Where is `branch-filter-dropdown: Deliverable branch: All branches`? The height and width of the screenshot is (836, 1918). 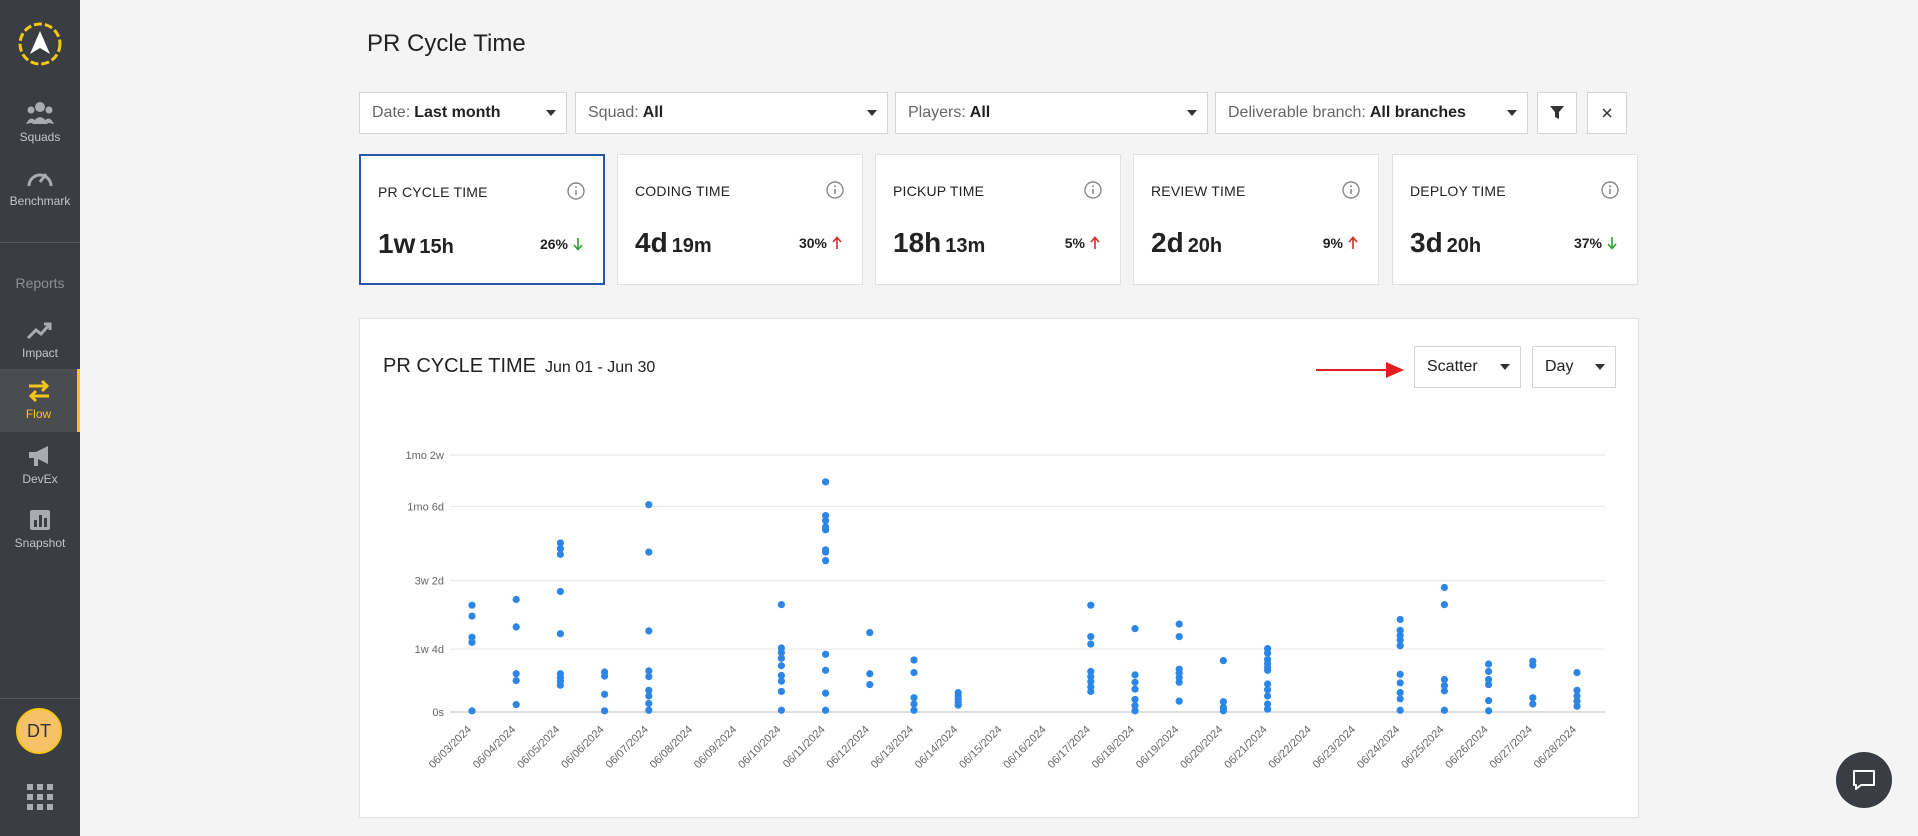
branch-filter-dropdown: Deliverable branch: All branches is located at coordinates (1371, 113).